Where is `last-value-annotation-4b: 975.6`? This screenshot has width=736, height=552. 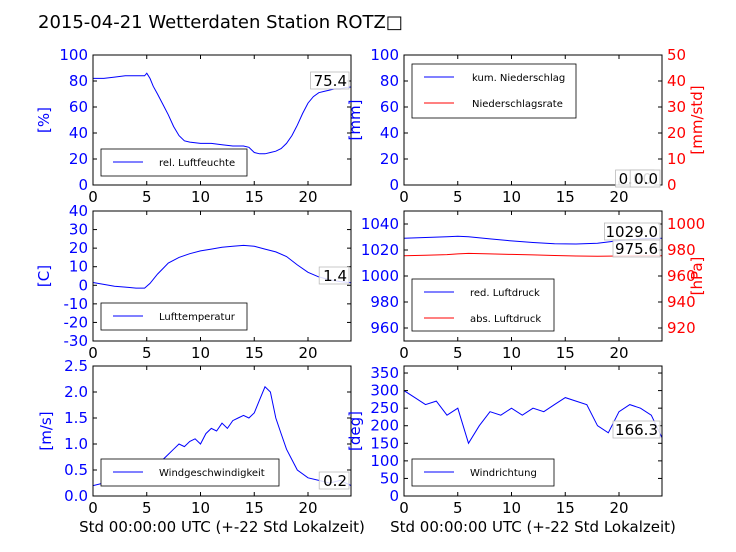
last-value-annotation-4b: 975.6 is located at coordinates (636, 249).